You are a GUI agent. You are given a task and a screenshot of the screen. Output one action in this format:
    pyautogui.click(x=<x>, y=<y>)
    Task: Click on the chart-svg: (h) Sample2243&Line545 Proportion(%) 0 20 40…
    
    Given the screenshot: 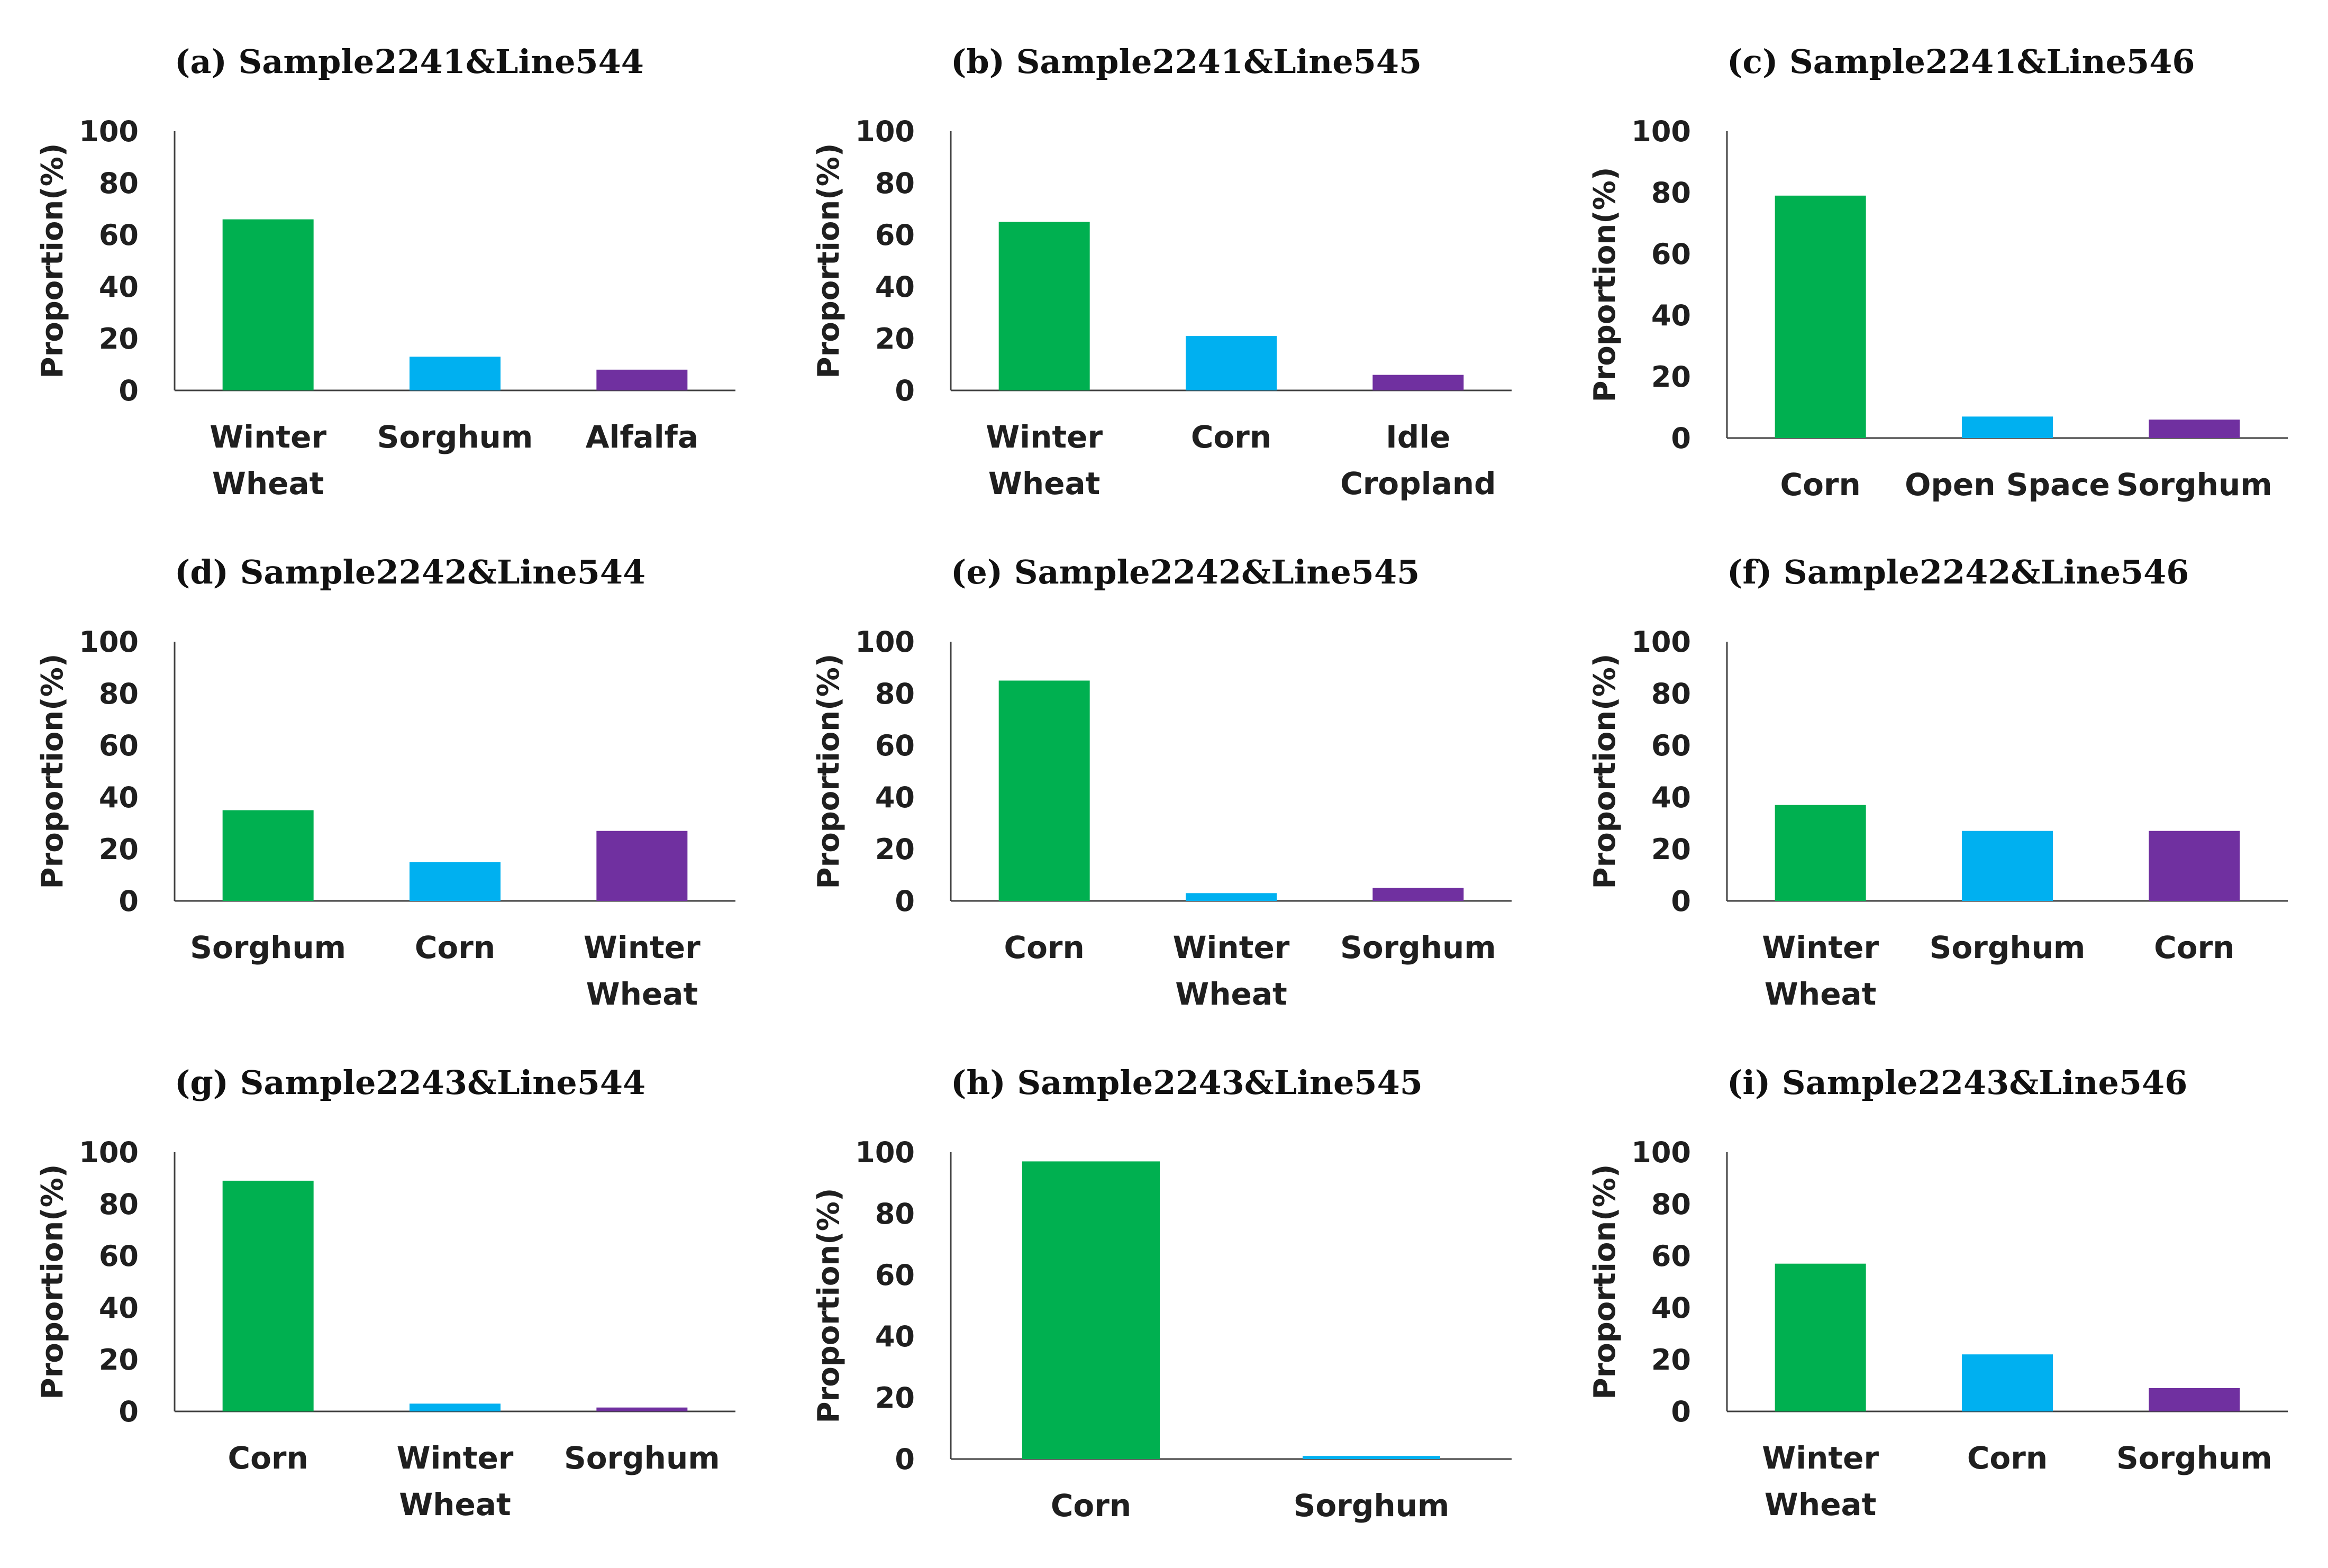 What is the action you would take?
    pyautogui.click(x=1162, y=1293)
    